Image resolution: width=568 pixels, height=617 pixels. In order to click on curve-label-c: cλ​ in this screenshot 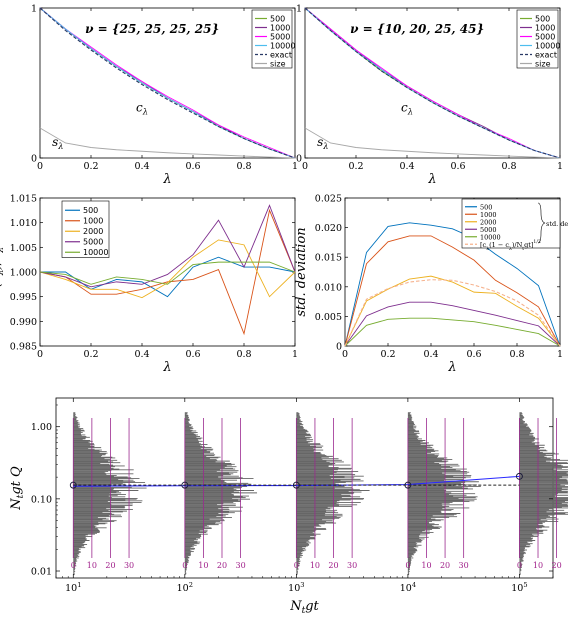, I will do `click(142, 109)`.